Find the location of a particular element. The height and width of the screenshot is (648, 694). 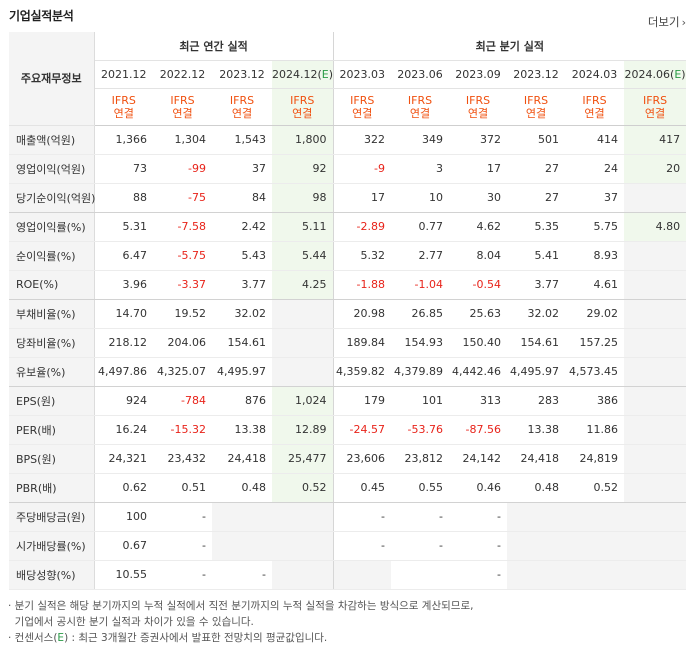

table-cell: 73 is located at coordinates (123, 169).